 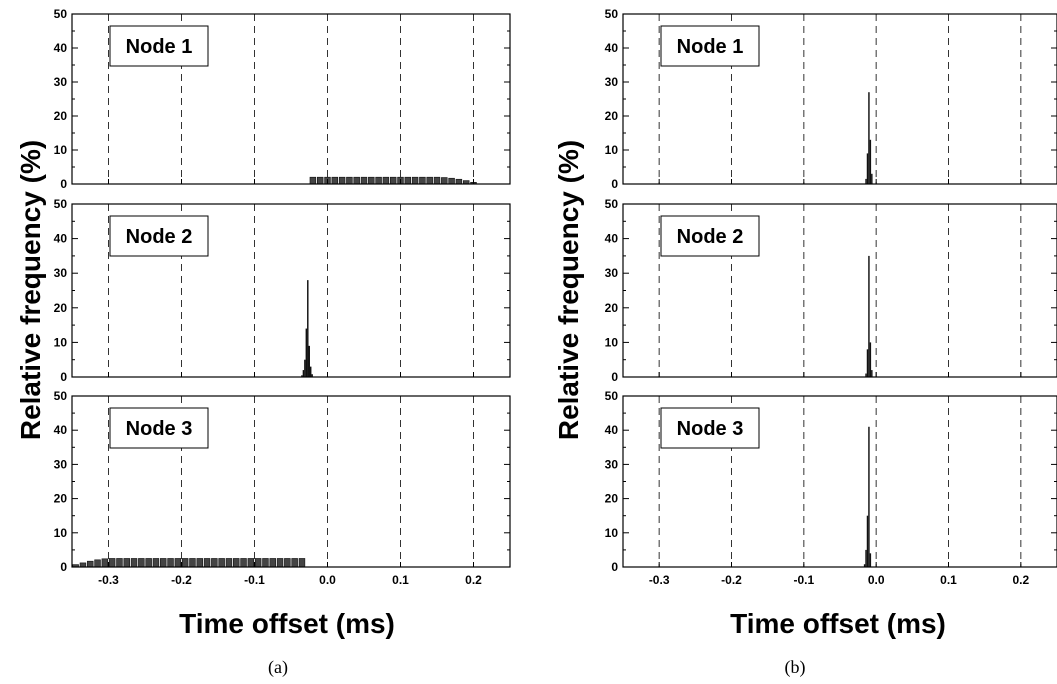 I want to click on panel-b-node1: 0 10 20 30 40 50 Node 1, so click(x=831, y=99).